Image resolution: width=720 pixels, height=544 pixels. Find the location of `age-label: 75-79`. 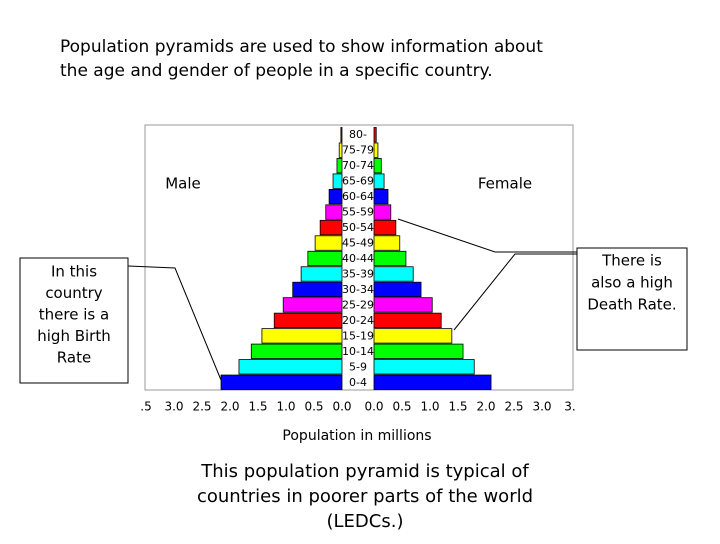

age-label: 75-79 is located at coordinates (358, 150).